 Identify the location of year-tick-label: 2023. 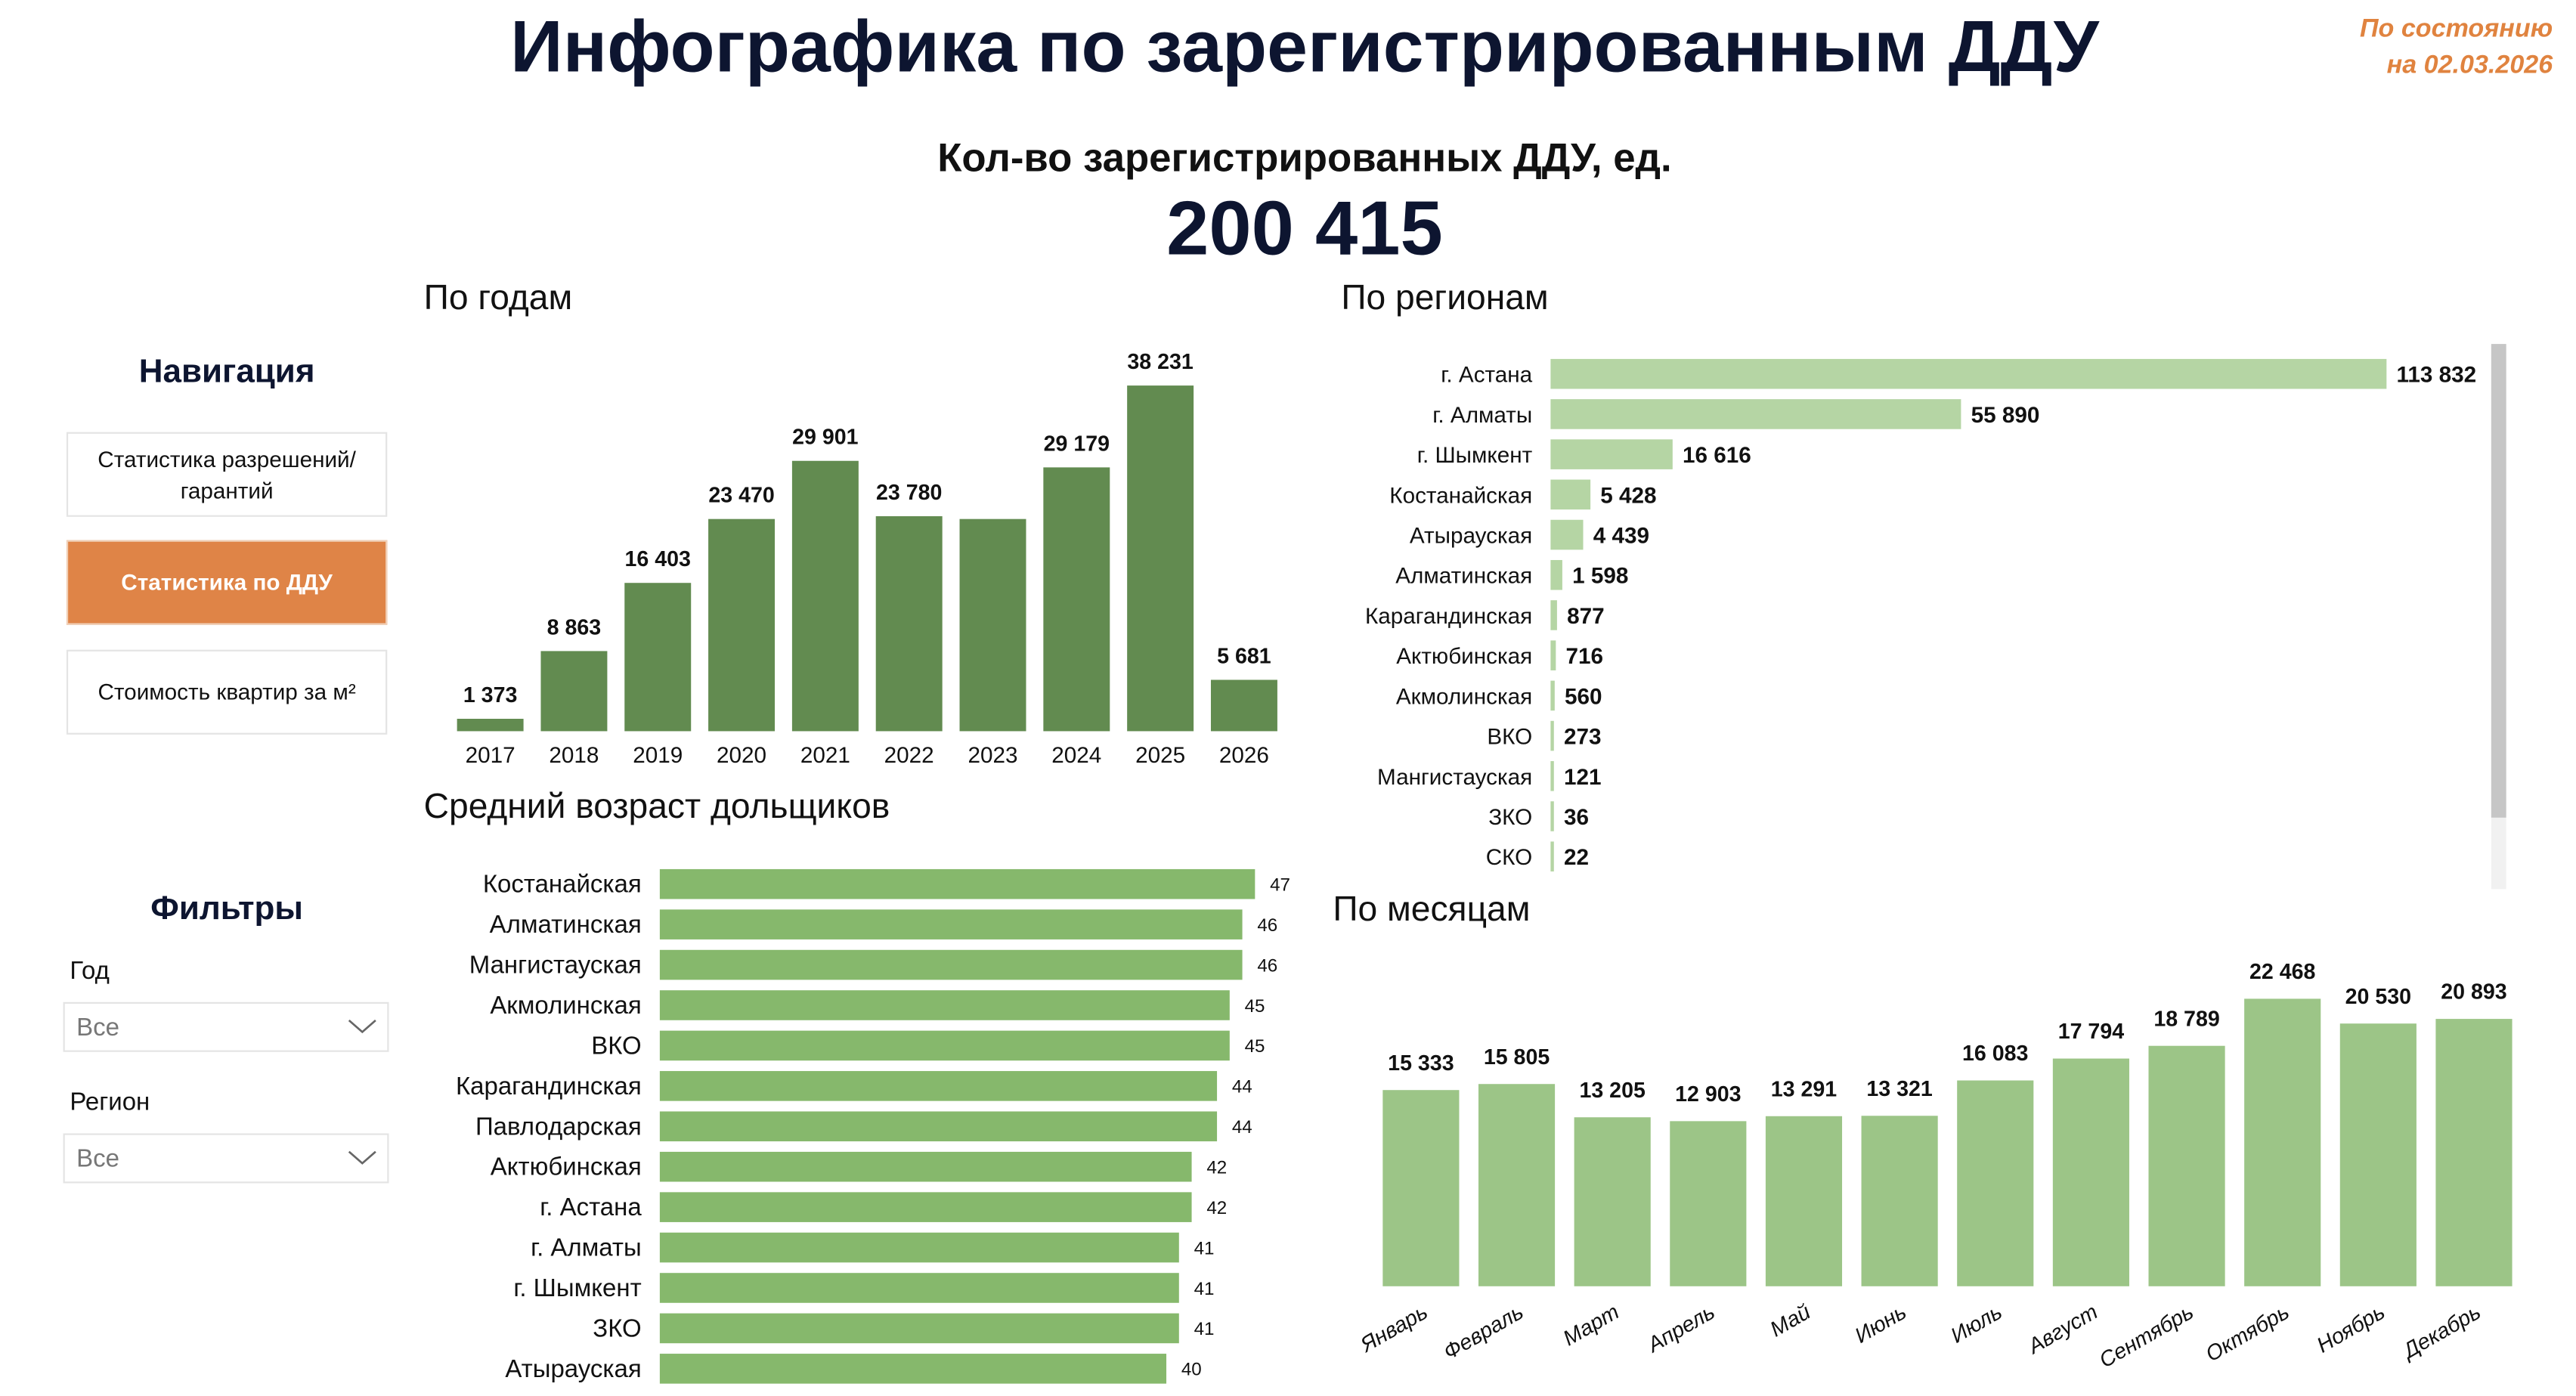
(992, 755).